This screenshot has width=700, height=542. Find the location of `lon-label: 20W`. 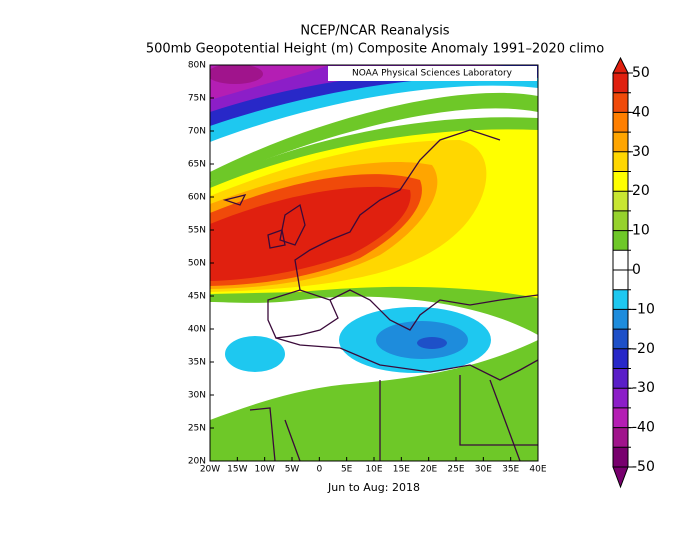

lon-label: 20W is located at coordinates (210, 470).